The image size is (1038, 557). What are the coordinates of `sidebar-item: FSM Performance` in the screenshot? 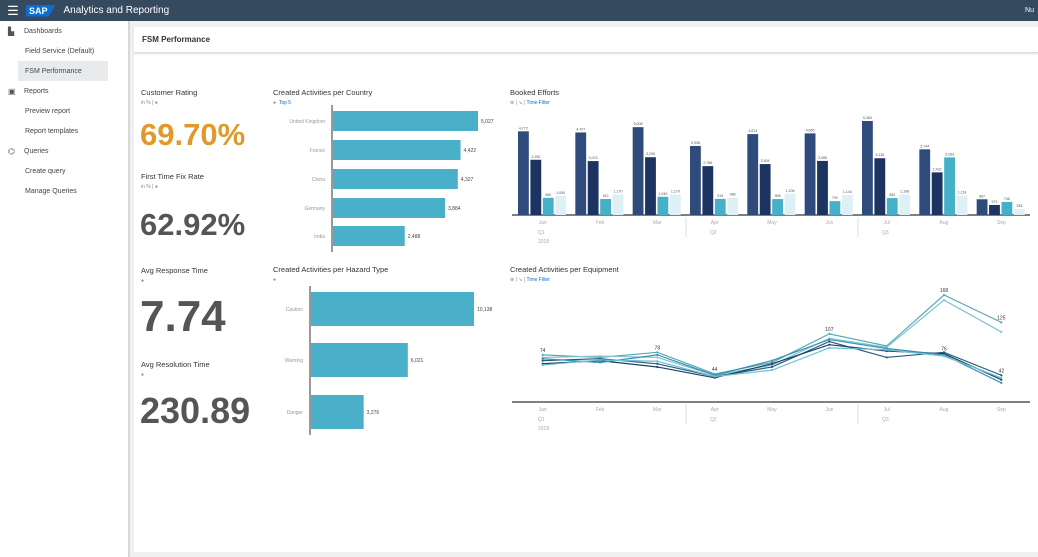 It's located at (63, 71).